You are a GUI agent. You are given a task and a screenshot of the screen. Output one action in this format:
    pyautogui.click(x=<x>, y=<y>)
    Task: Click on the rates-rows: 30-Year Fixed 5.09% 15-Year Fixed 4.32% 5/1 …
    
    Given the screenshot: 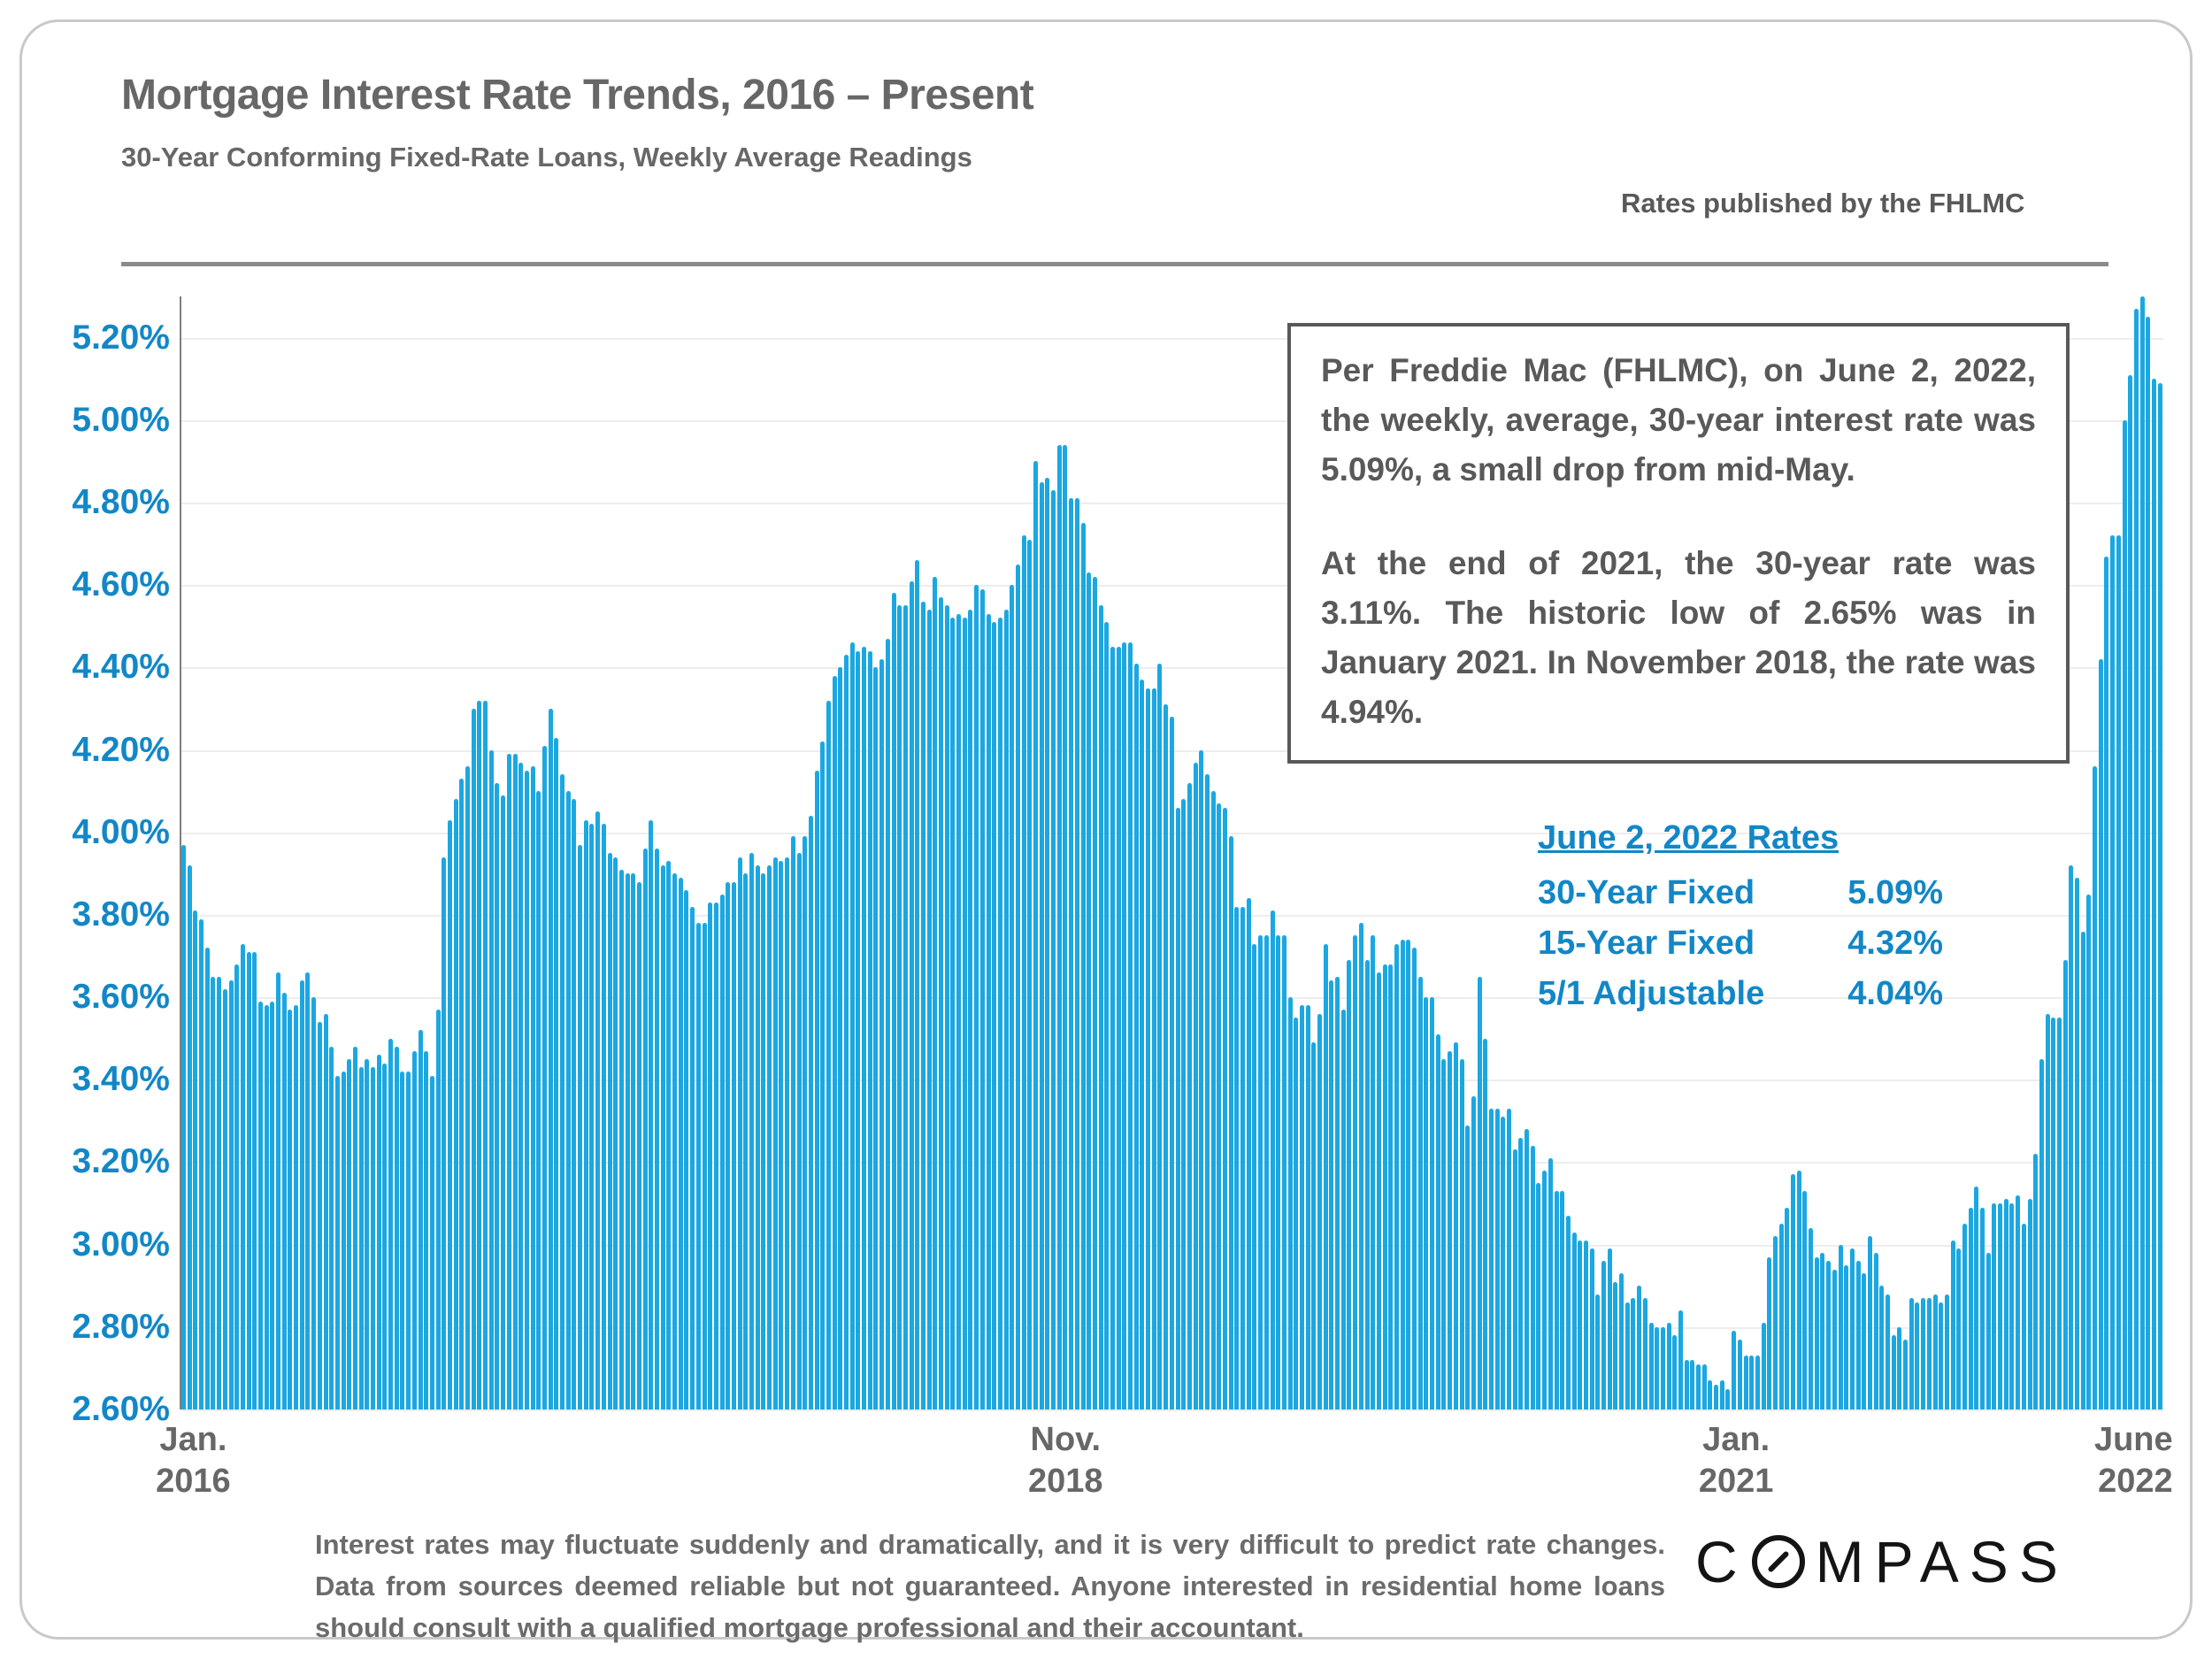 What is the action you would take?
    pyautogui.click(x=1741, y=944)
    